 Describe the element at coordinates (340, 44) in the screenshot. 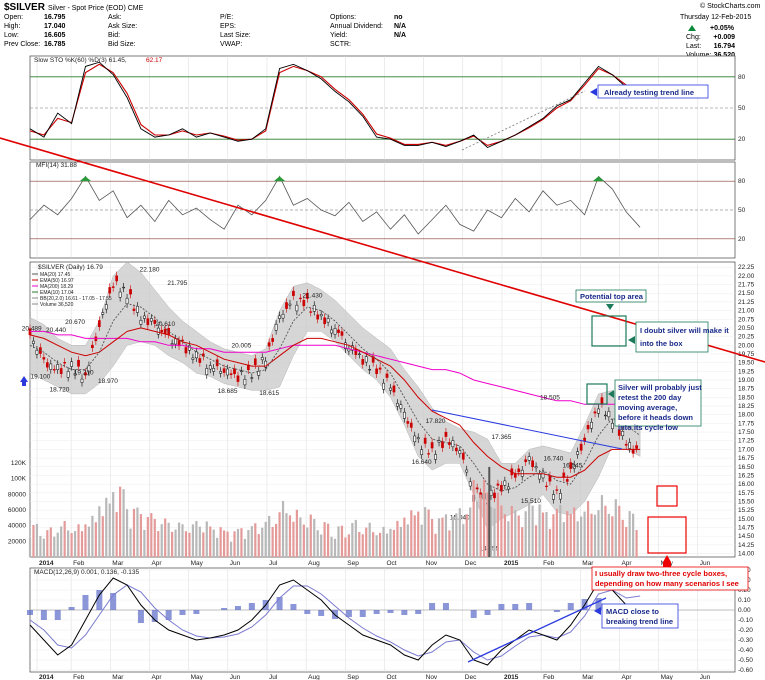

I see `header-field-label: SCTR:` at that location.